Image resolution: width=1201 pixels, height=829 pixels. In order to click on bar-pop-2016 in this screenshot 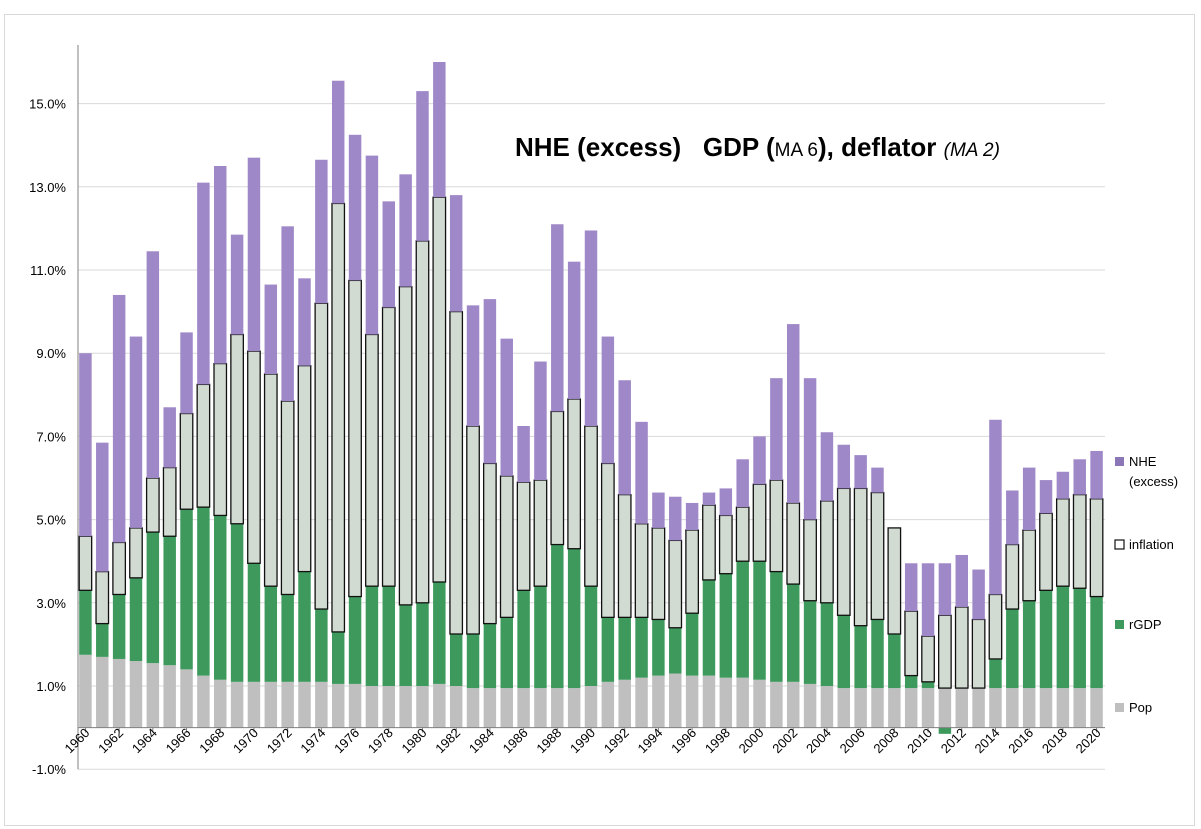, I will do `click(1029, 708)`.